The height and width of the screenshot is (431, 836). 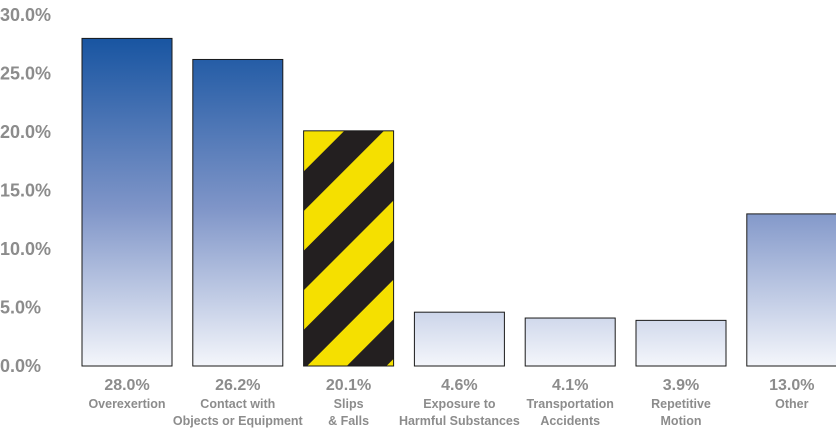 What do you see at coordinates (791, 385) in the screenshot?
I see `value-label: 13.0%` at bounding box center [791, 385].